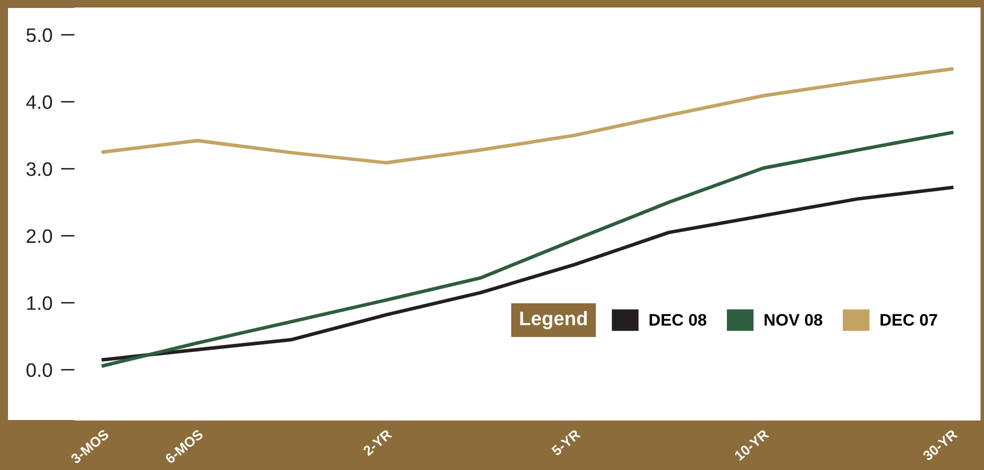 The height and width of the screenshot is (470, 984). Describe the element at coordinates (553, 320) in the screenshot. I see `legend-title: Legend` at that location.